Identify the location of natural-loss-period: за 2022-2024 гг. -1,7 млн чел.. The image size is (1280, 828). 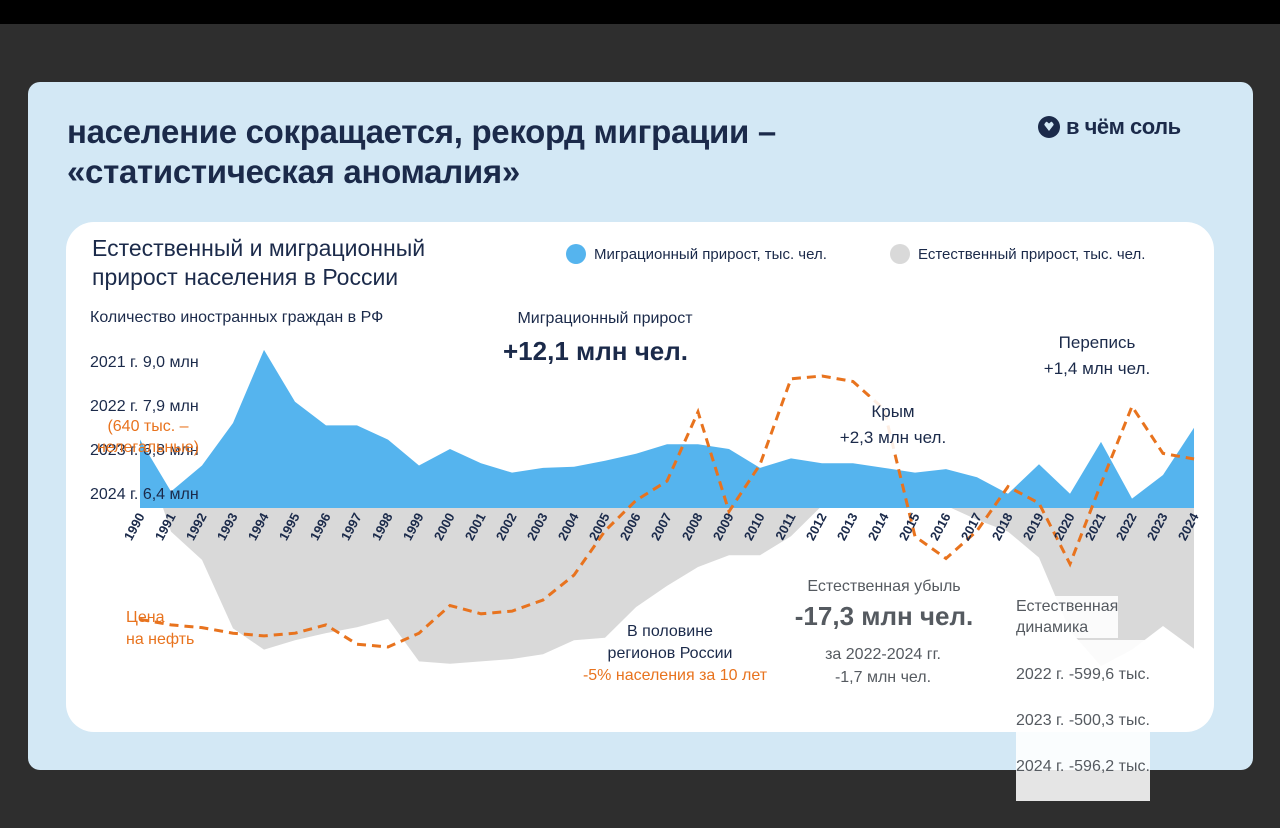
(883, 666).